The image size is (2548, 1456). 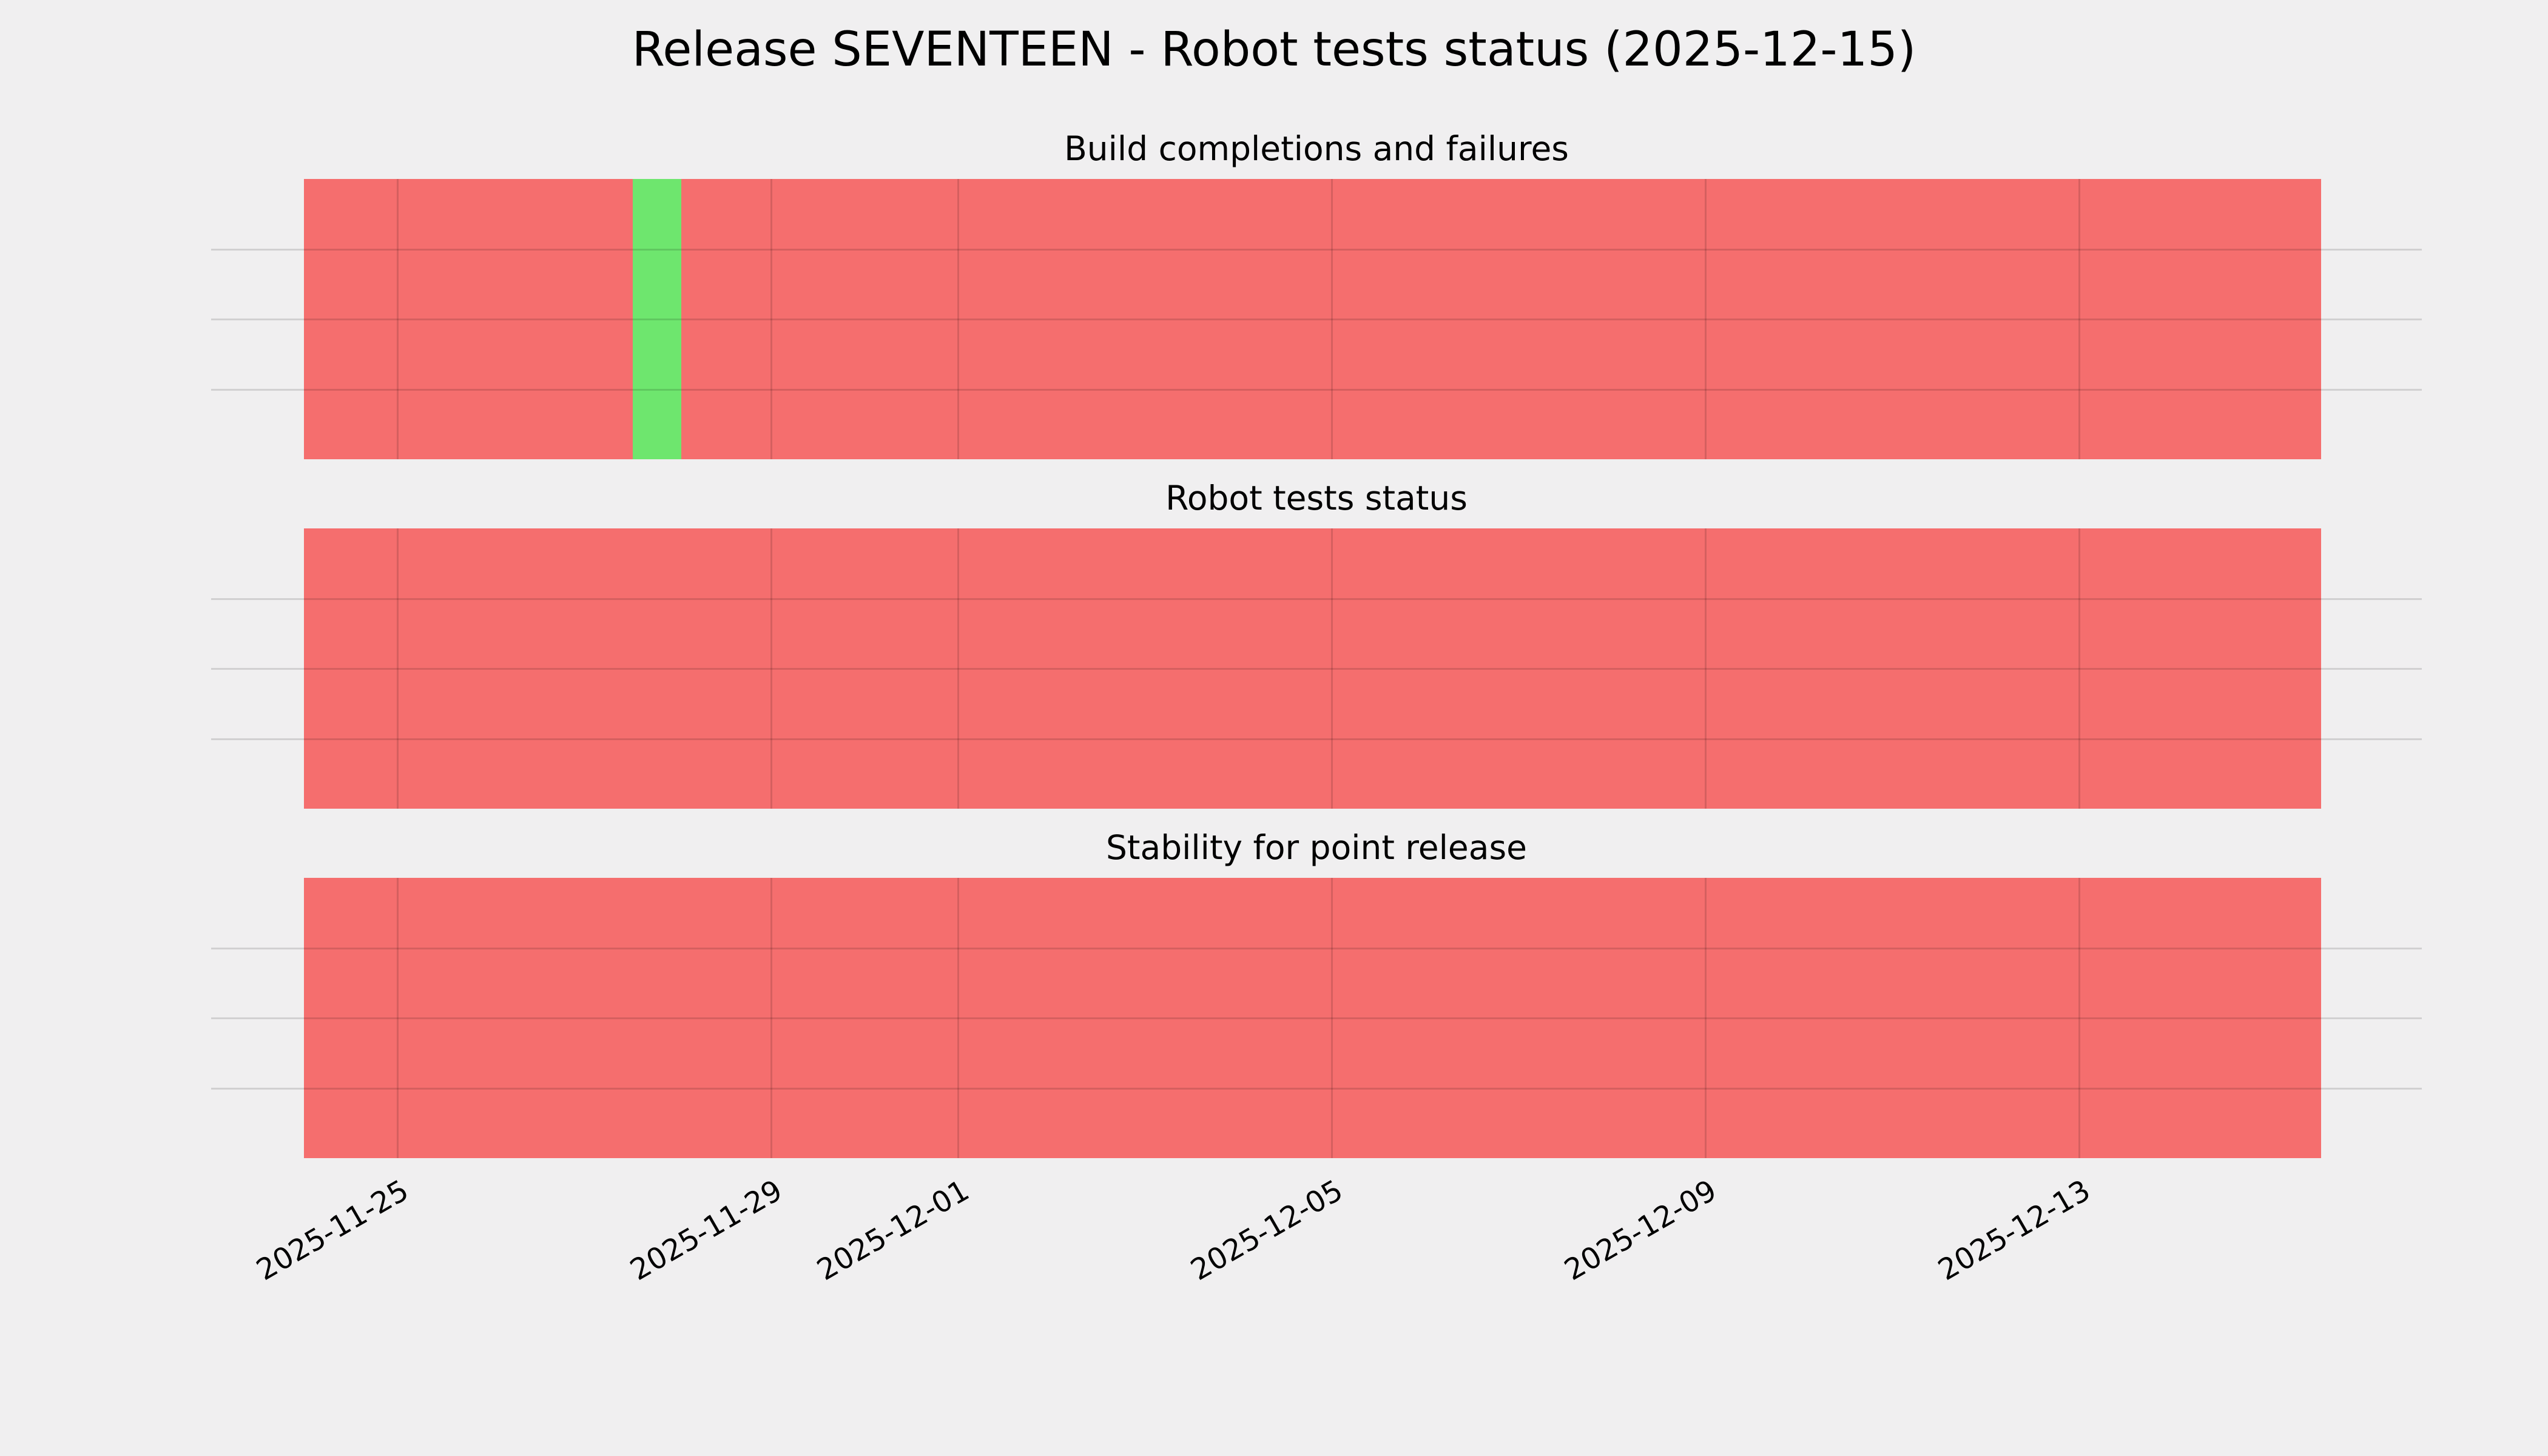 I want to click on x-tick-label: 2025-12-13, so click(x=2014, y=1230).